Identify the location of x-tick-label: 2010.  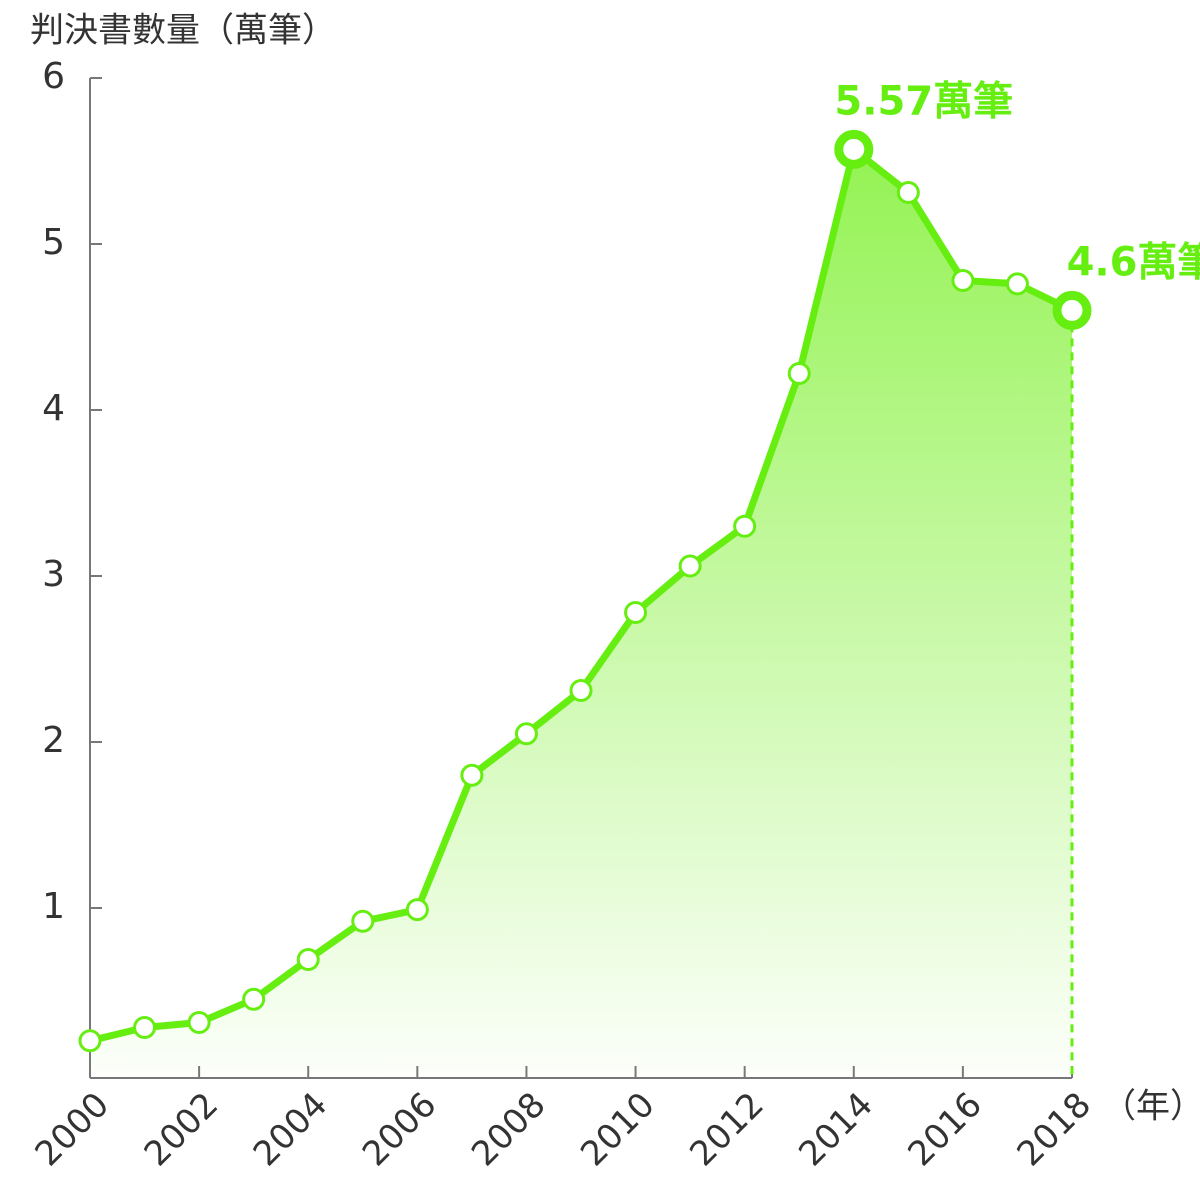
(617, 1129).